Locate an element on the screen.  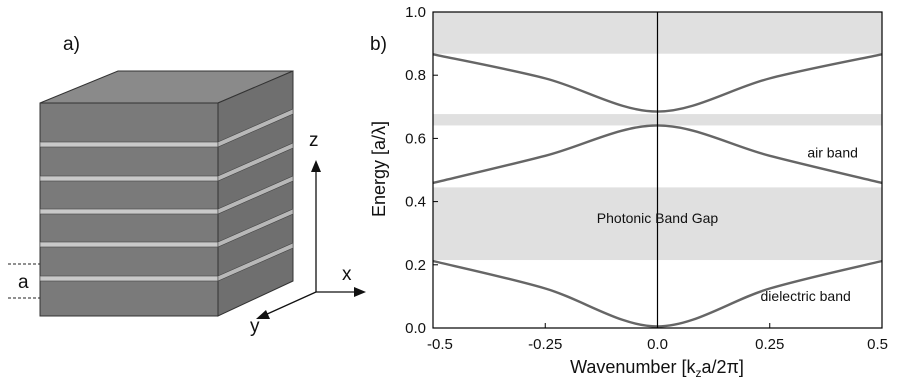
y-tick-label: 0.2 is located at coordinates (415, 265).